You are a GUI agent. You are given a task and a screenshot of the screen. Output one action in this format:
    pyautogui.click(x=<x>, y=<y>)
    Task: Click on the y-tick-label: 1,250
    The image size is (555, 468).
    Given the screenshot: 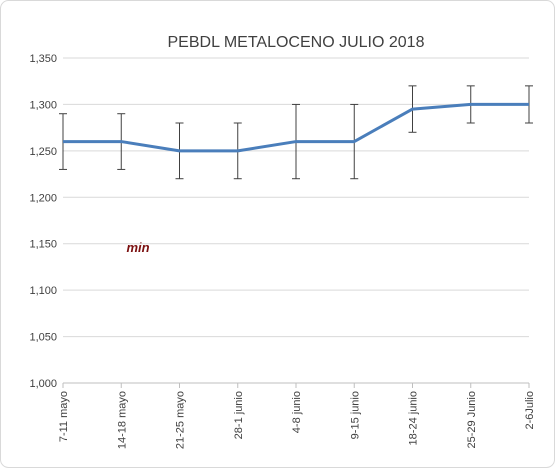 What is the action you would take?
    pyautogui.click(x=43, y=152)
    